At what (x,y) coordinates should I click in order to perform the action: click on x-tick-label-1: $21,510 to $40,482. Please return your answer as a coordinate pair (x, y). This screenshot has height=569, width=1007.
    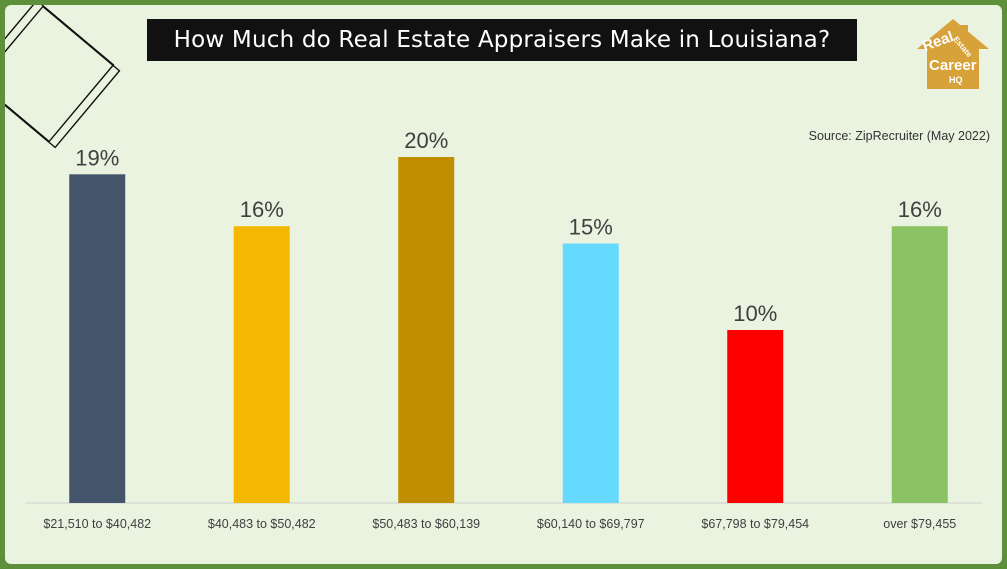
    Looking at the image, I should click on (97, 524).